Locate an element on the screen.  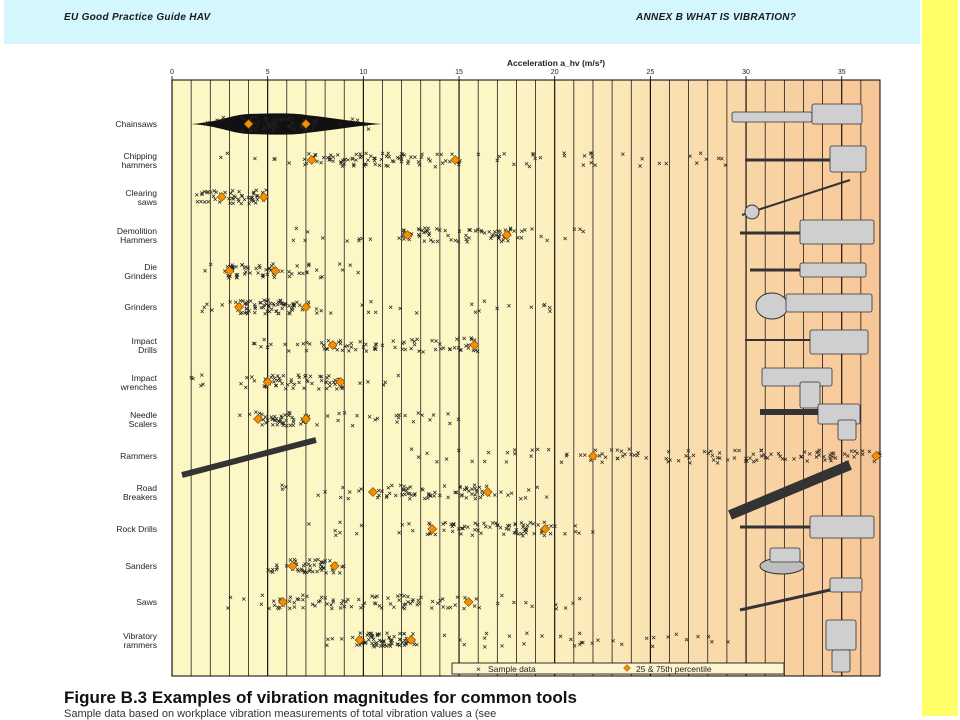
die-grinder-body-icon is located at coordinates (833, 270).